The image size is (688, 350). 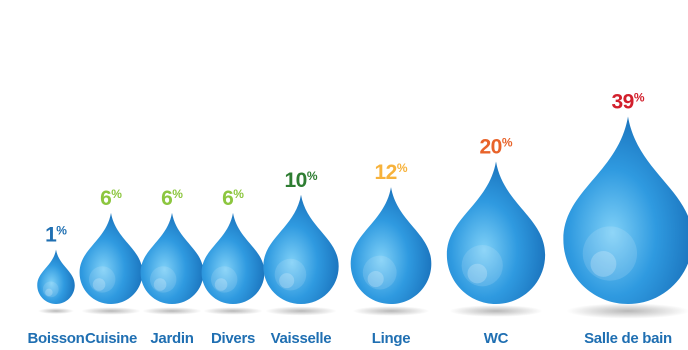 I want to click on drop-boisson, so click(x=56, y=276).